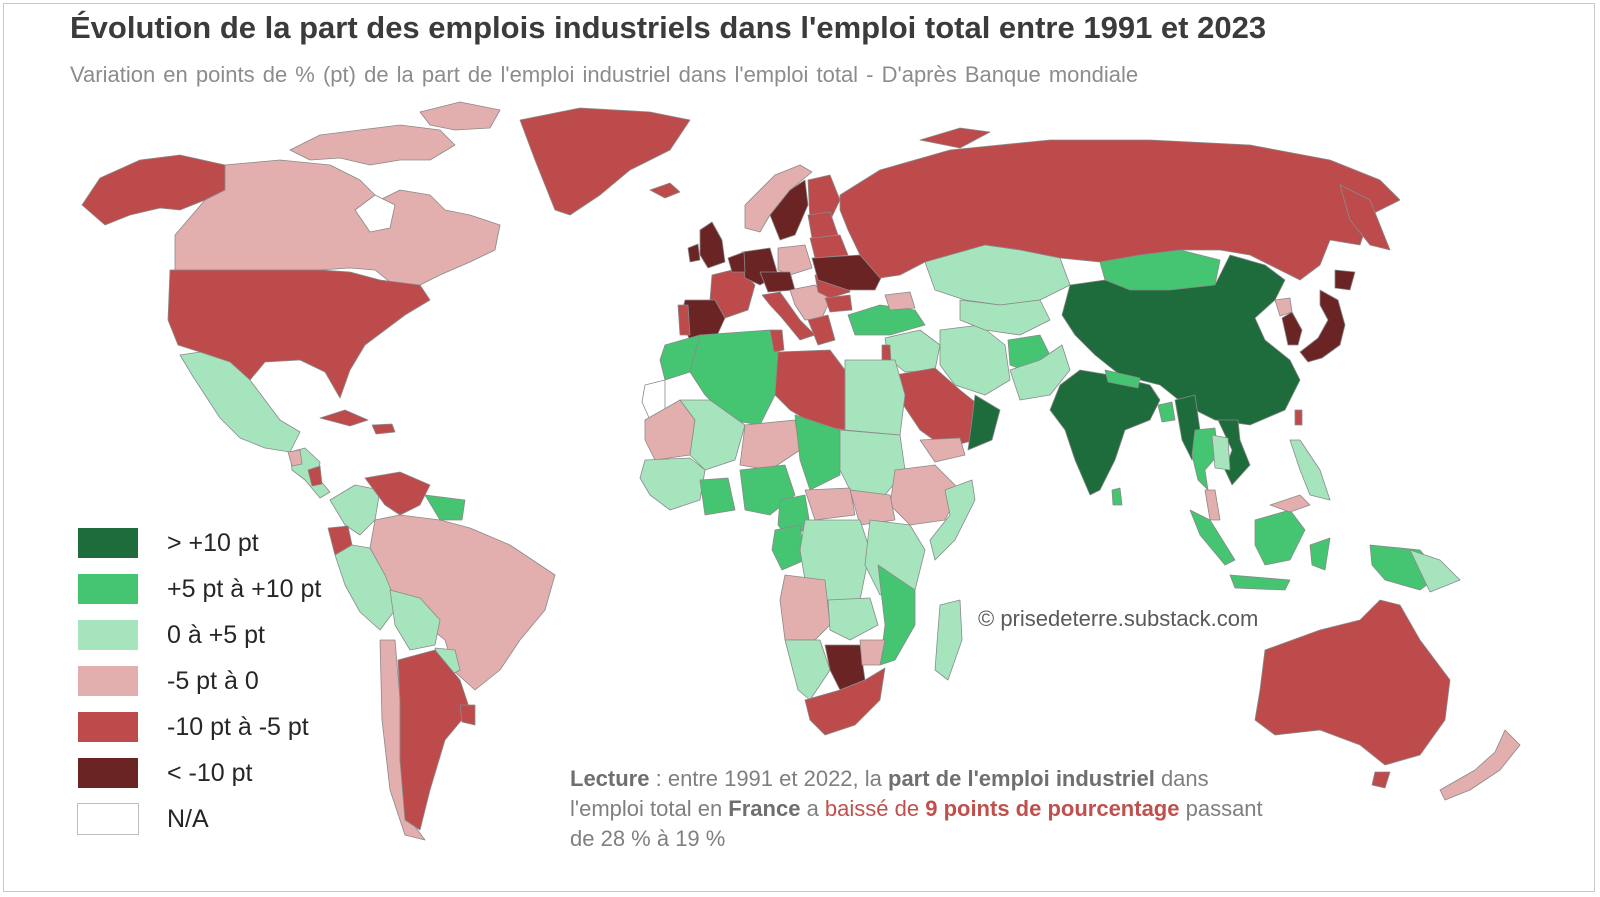 Image resolution: width=1600 pixels, height=897 pixels. I want to click on region-chad, so click(817, 452).